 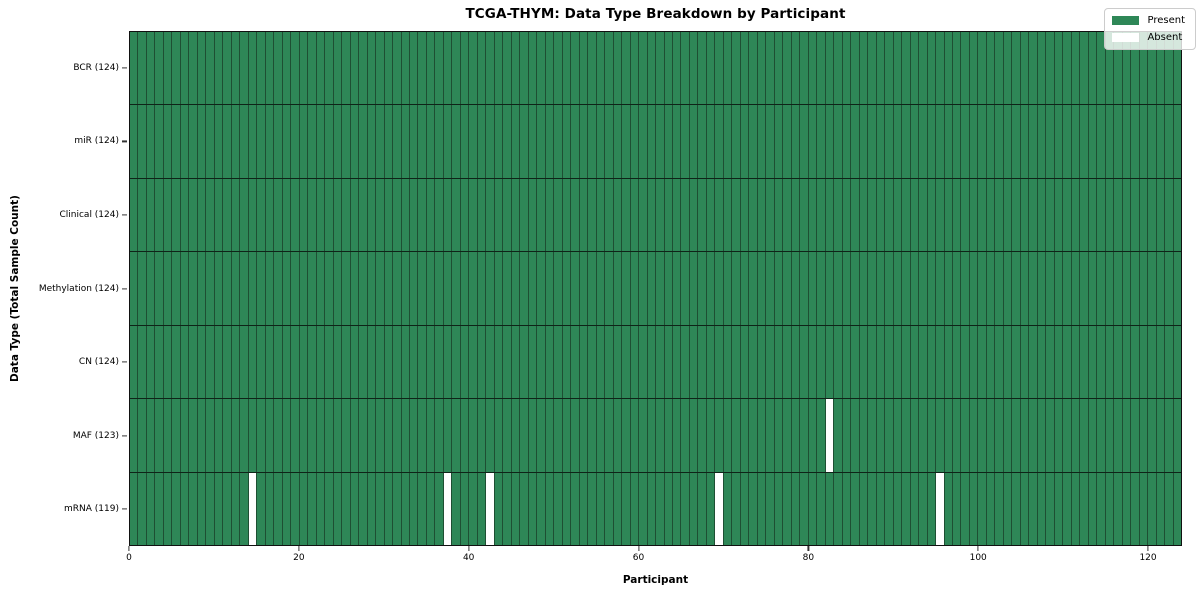 I want to click on heatmap-row-methylation, so click(x=656, y=288).